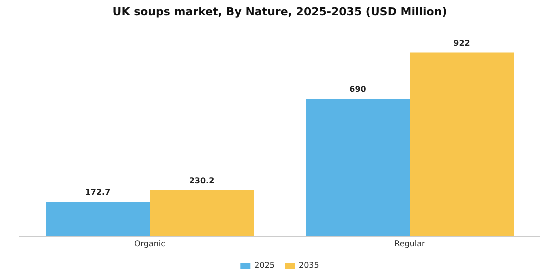 Image resolution: width=560 pixels, height=280 pixels. Describe the element at coordinates (280, 11) in the screenshot. I see `chart-title: UK soups market, By Nature, 2025-2035 (USD Million)` at that location.